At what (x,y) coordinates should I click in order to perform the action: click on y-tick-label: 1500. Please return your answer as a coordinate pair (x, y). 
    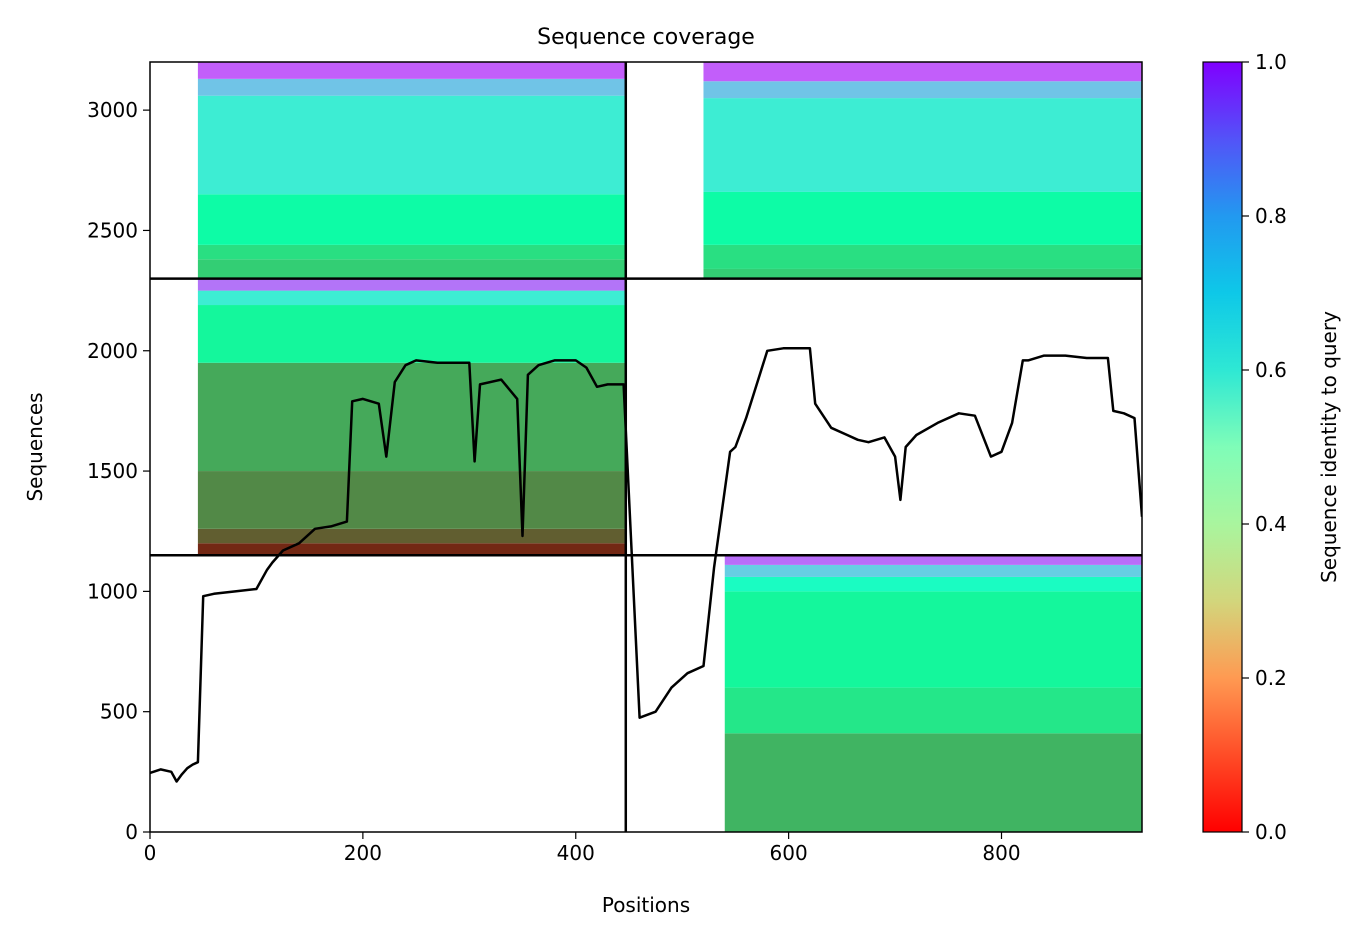
    Looking at the image, I should click on (112, 471).